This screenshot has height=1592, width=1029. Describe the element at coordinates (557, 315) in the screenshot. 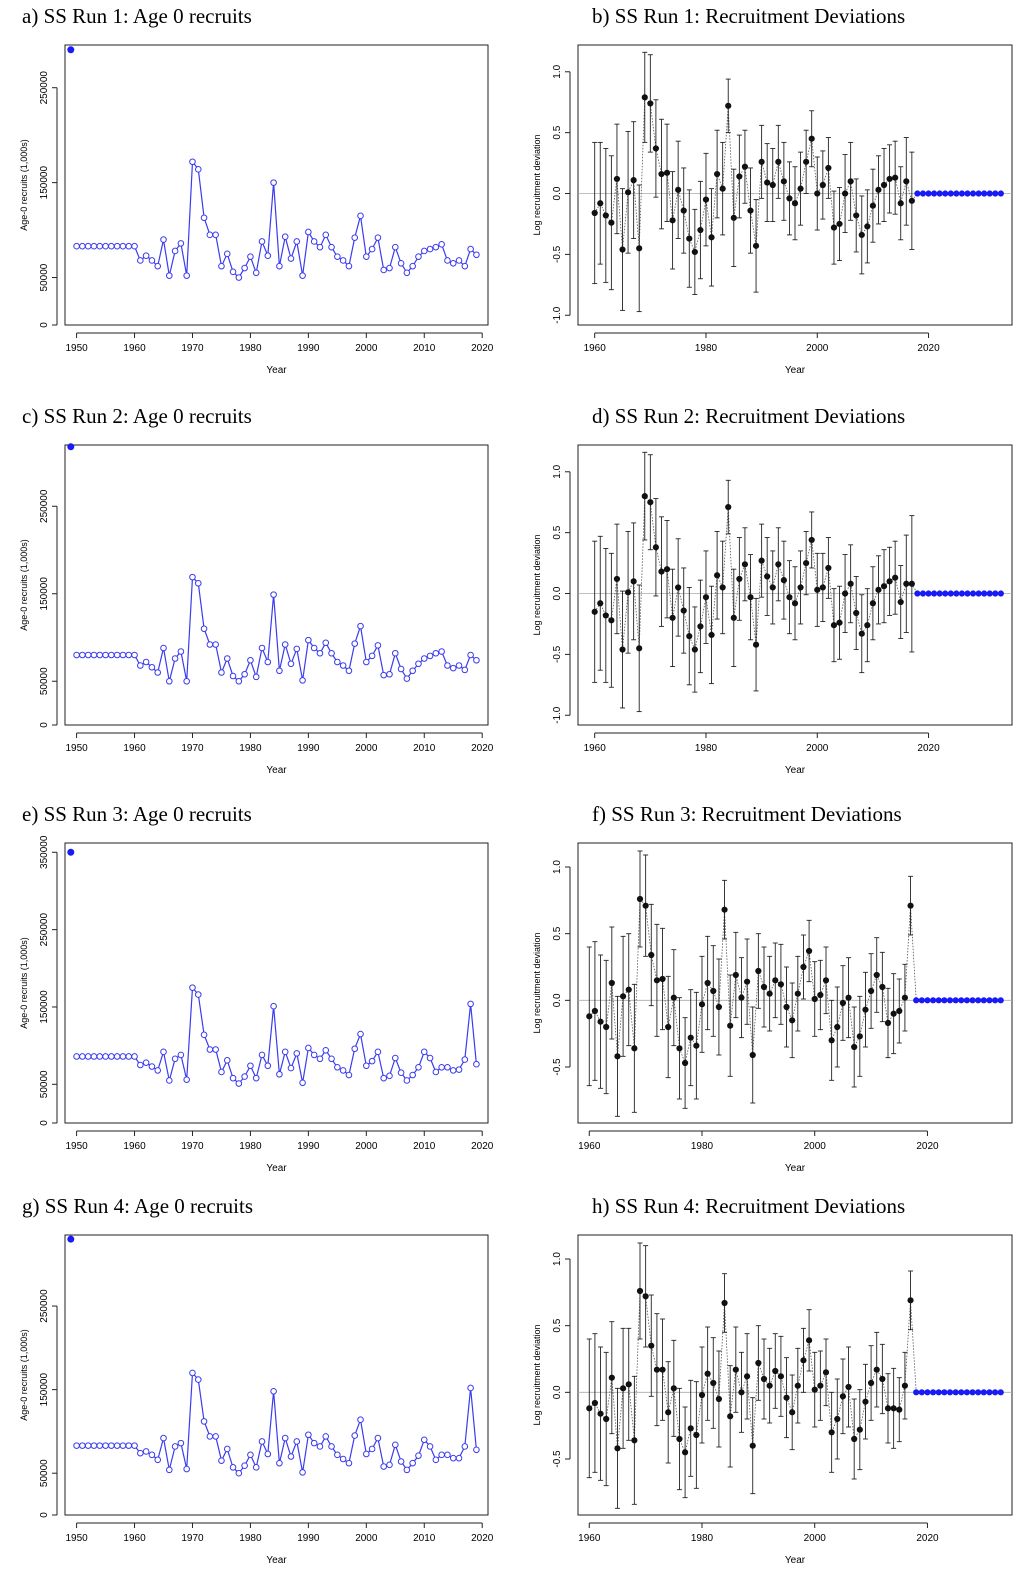

I see `y-tick-label: -1.0` at that location.